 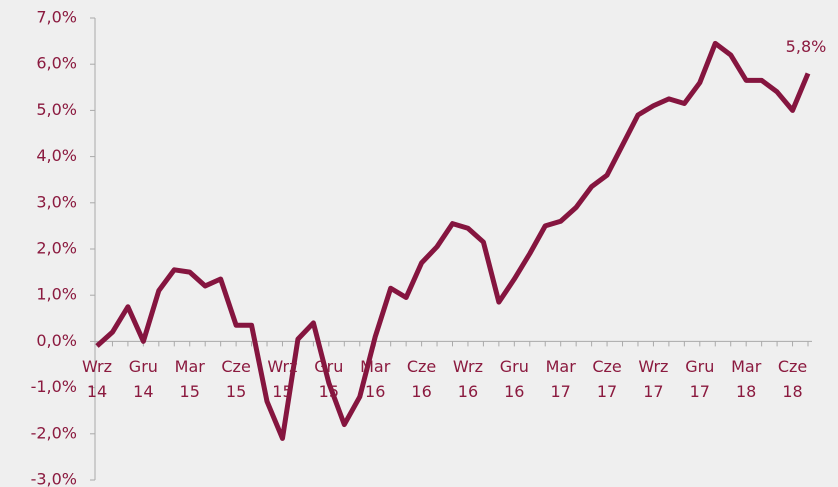 What do you see at coordinates (700, 379) in the screenshot?
I see `x-tick-label: Gru 17` at bounding box center [700, 379].